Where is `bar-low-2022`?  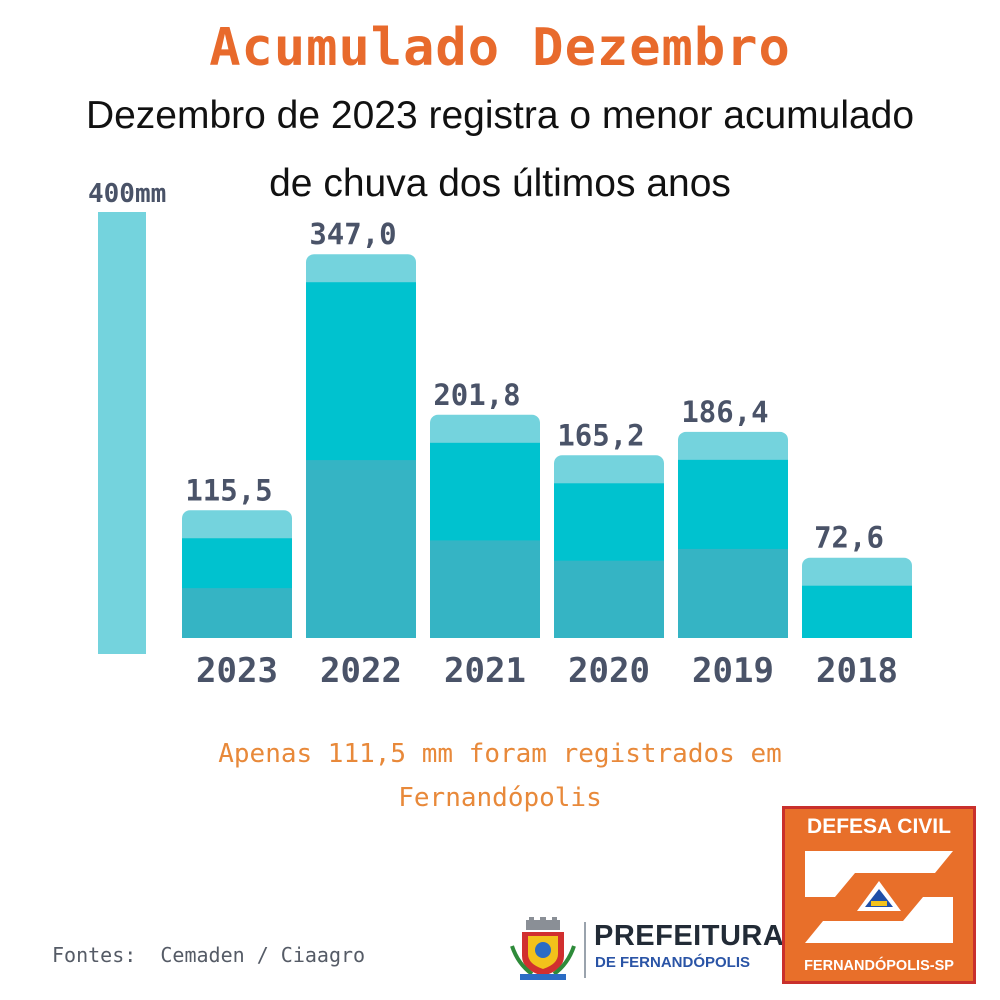
bar-low-2022 is located at coordinates (361, 549).